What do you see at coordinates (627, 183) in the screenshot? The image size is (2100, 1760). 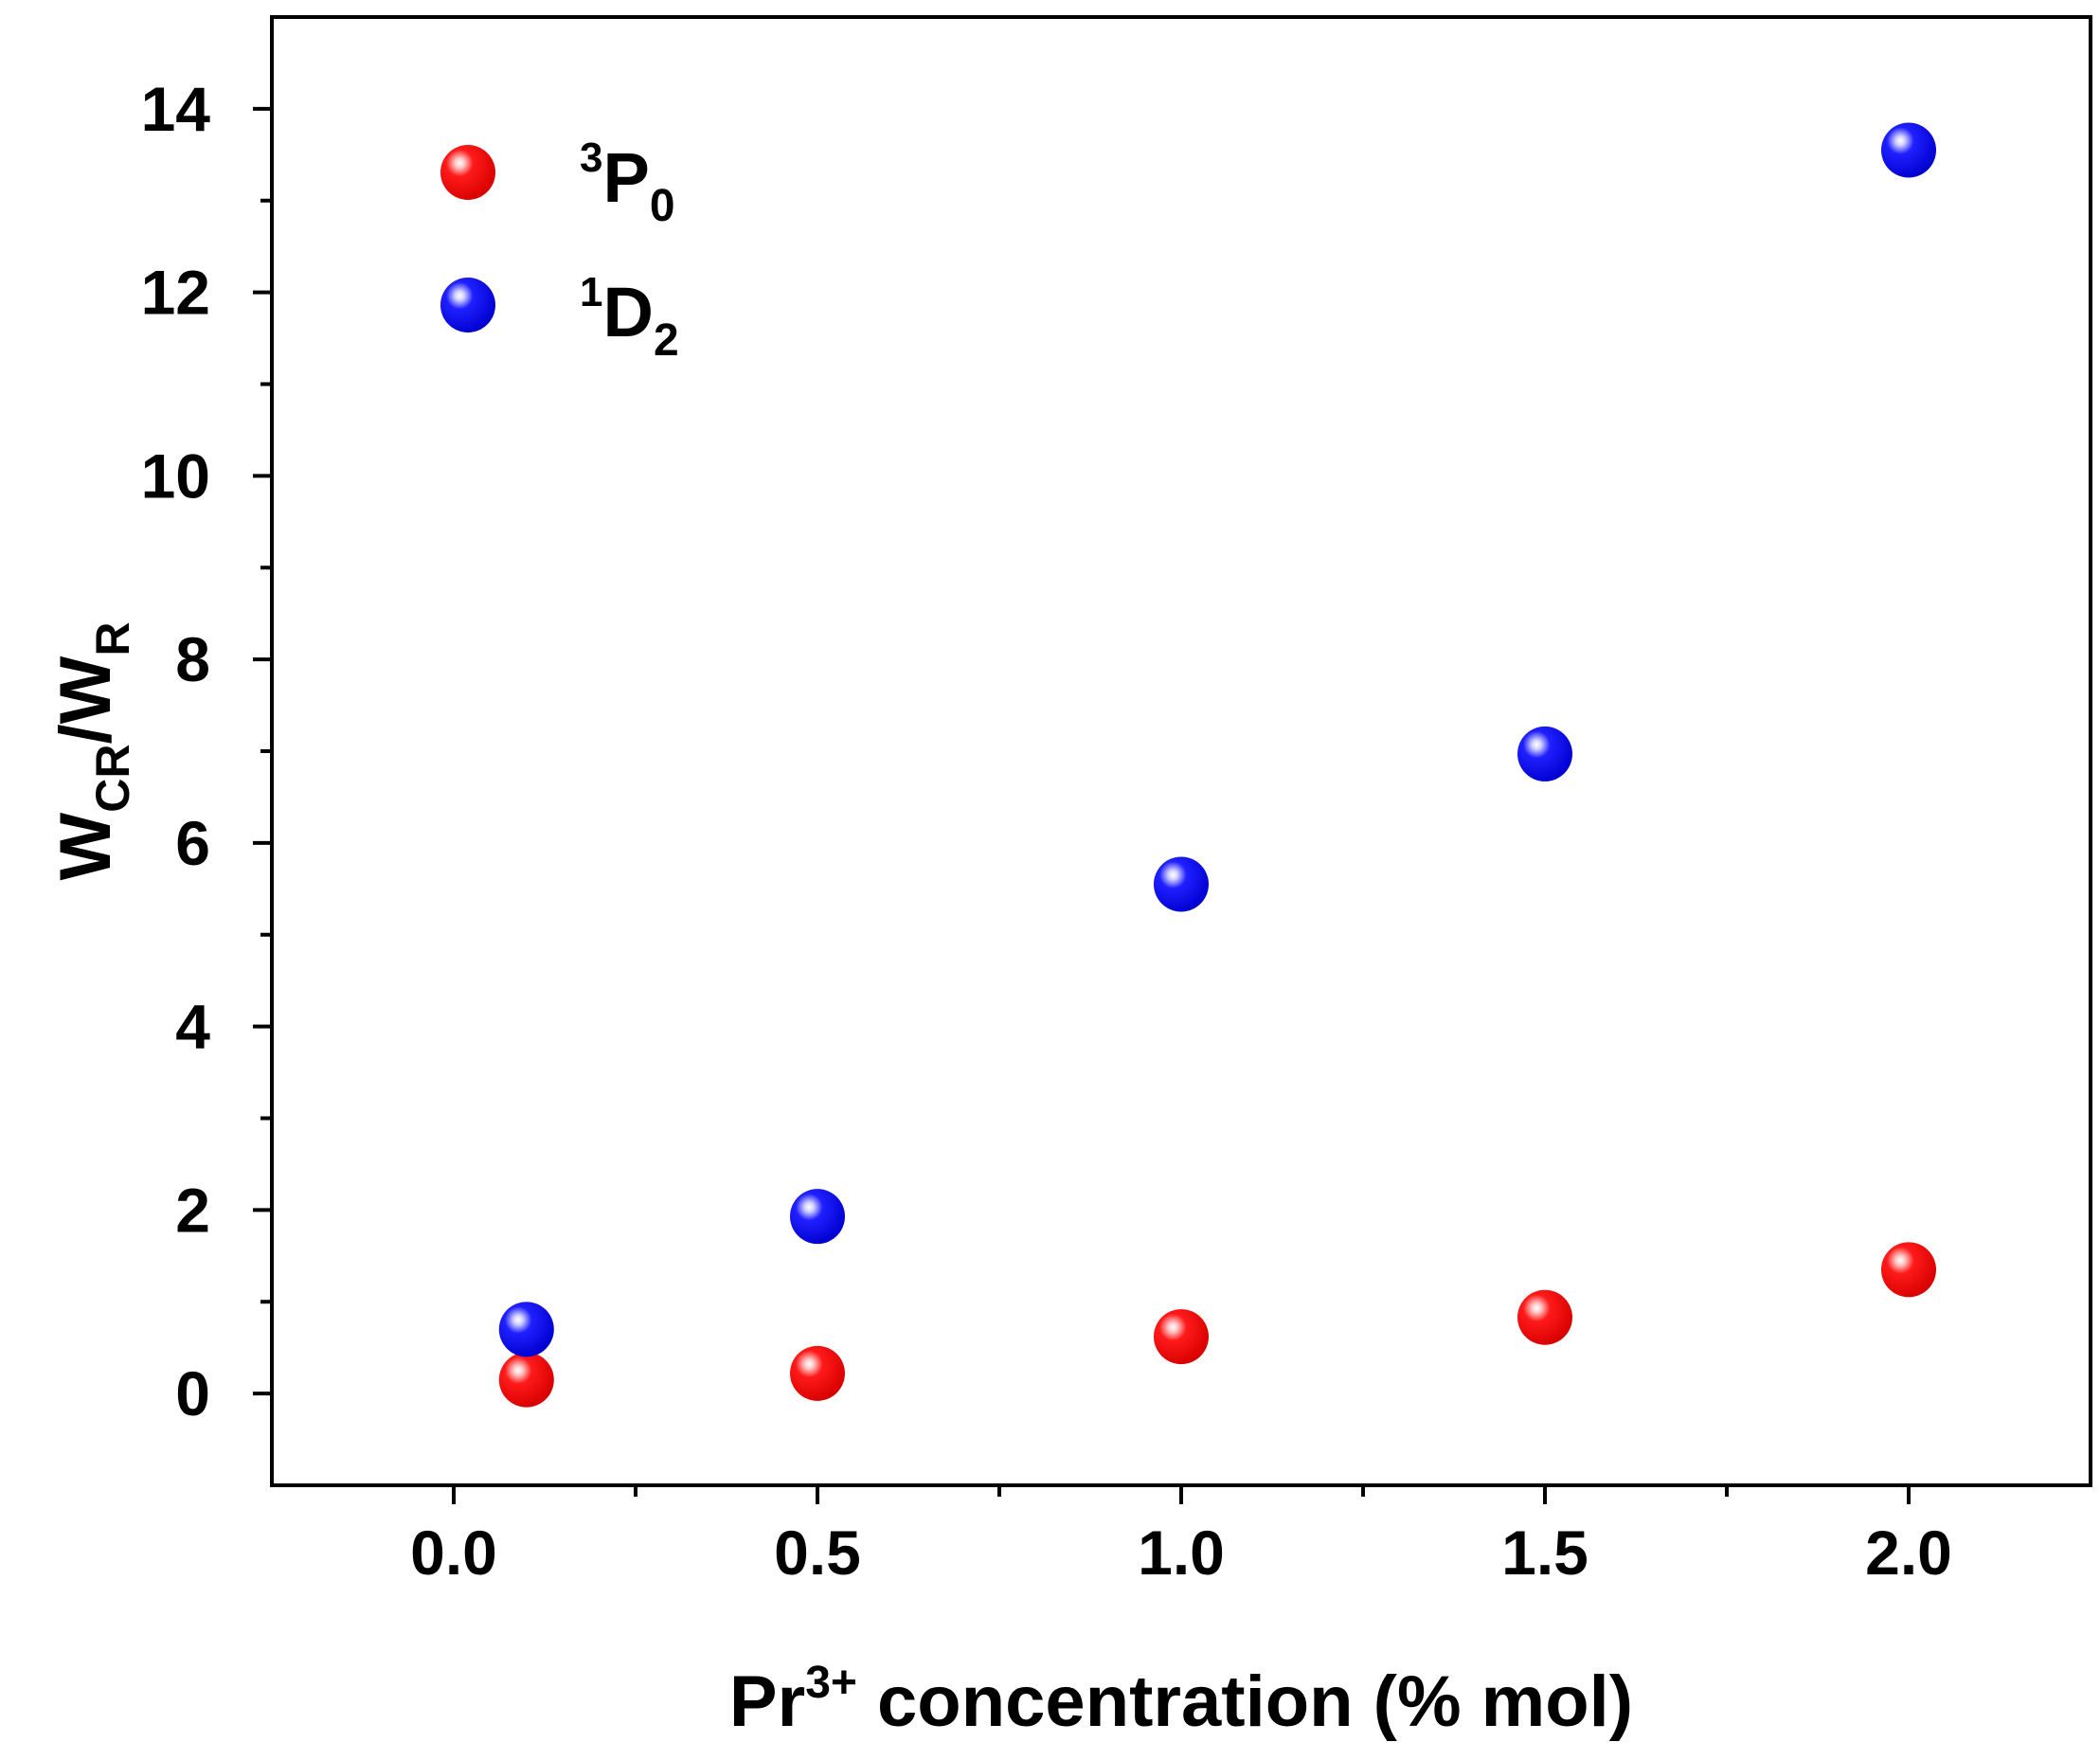 I see `legend-label-3P0: 3P0` at bounding box center [627, 183].